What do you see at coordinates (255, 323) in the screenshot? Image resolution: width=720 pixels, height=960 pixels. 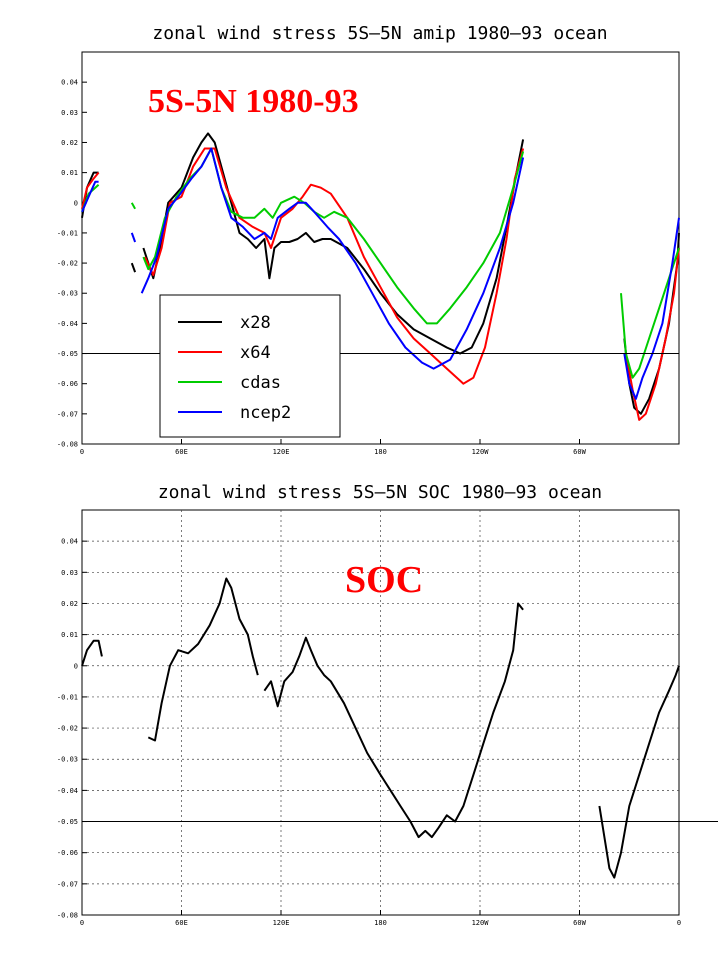 I see `legend-label: x28` at bounding box center [255, 323].